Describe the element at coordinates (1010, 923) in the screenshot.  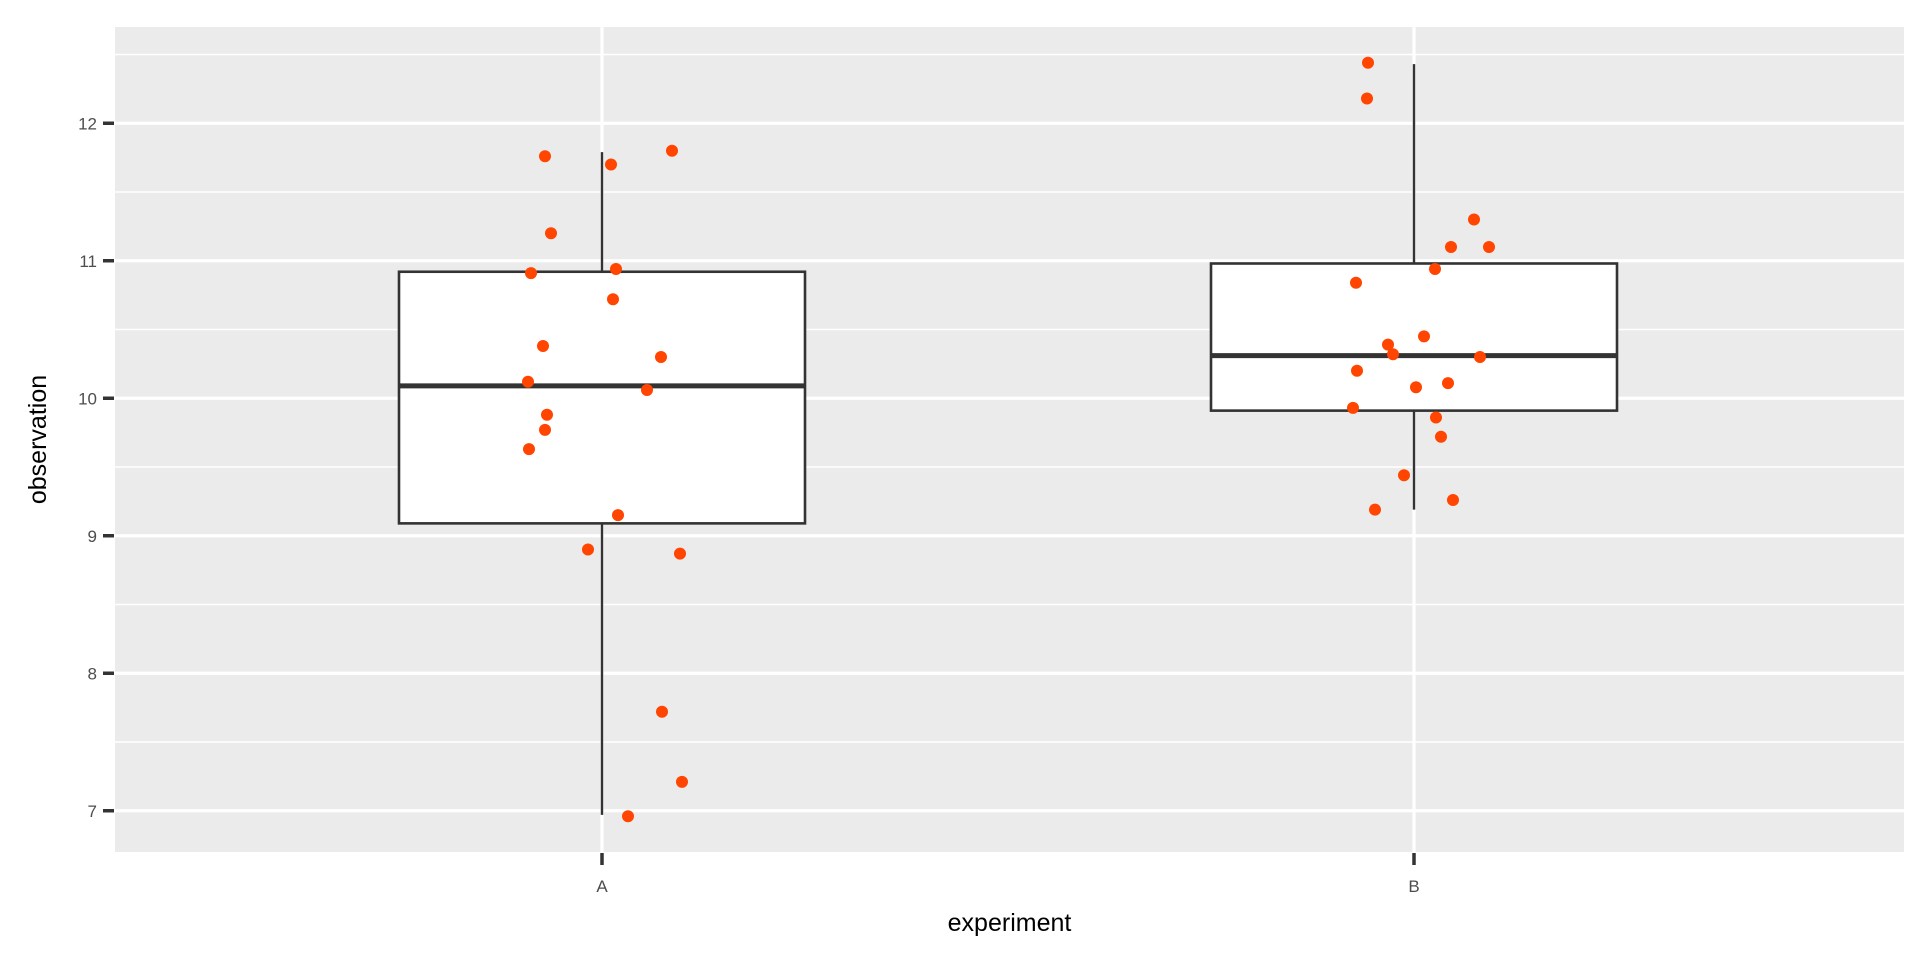
I see `x-axis-title: experiment` at that location.